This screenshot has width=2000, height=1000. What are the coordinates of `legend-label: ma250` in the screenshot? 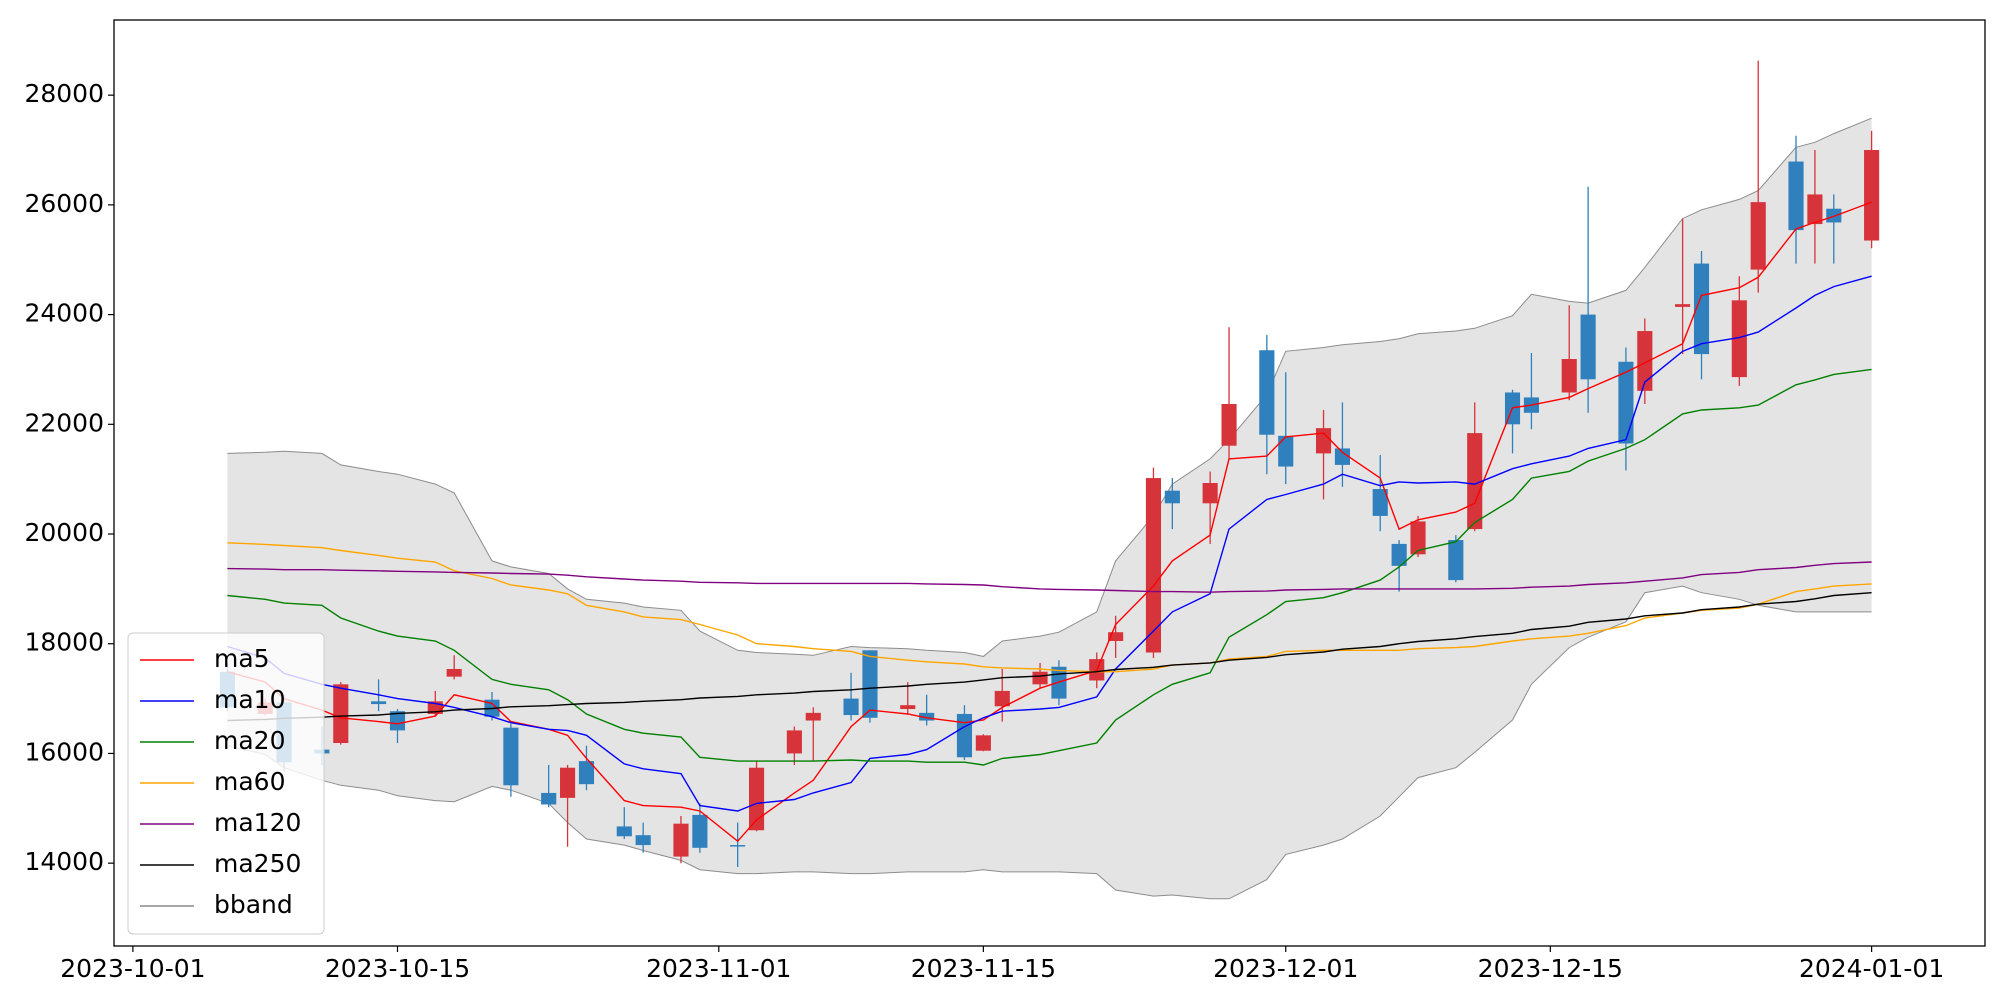 It's located at (257, 863).